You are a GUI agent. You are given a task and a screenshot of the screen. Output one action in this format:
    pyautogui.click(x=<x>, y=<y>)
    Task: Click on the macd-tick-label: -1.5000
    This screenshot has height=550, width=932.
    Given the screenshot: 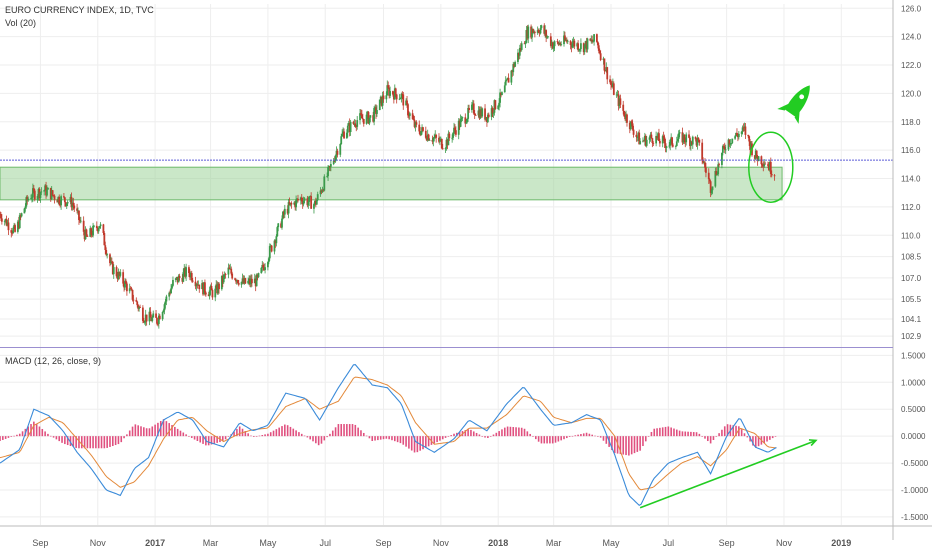 What is the action you would take?
    pyautogui.click(x=915, y=517)
    